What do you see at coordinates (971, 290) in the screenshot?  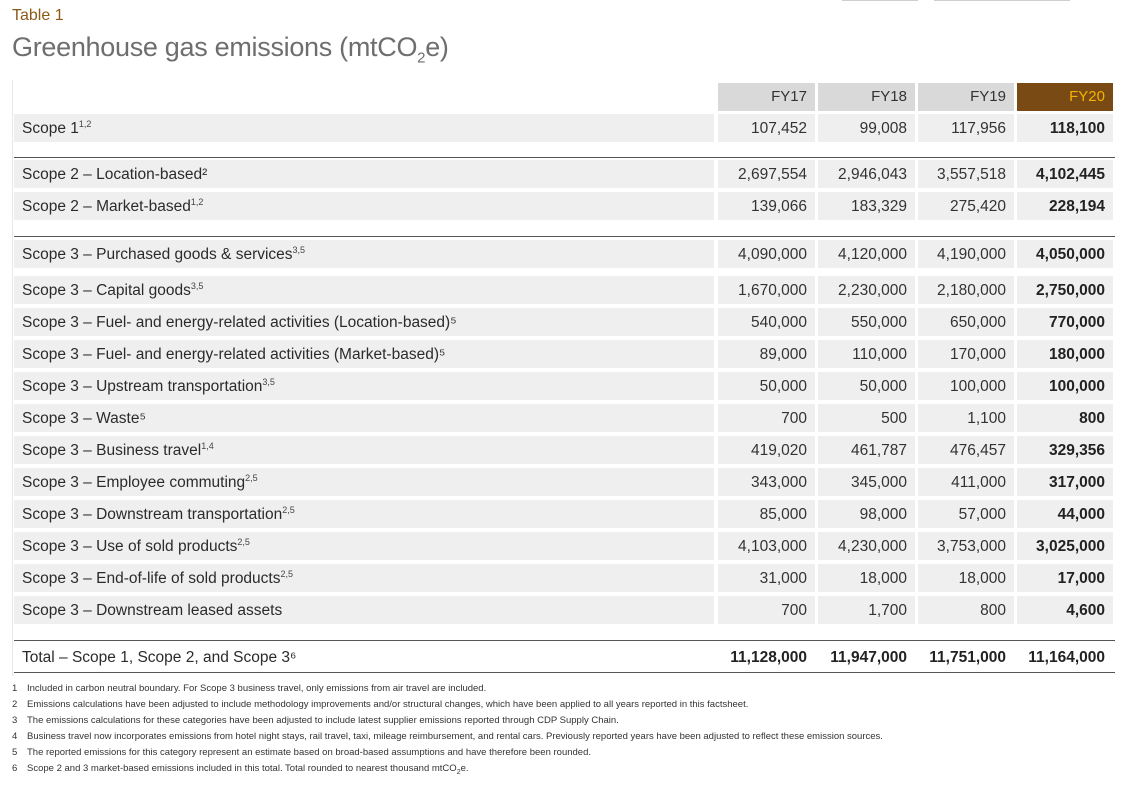 I see `value-fy19: 2,180,000` at bounding box center [971, 290].